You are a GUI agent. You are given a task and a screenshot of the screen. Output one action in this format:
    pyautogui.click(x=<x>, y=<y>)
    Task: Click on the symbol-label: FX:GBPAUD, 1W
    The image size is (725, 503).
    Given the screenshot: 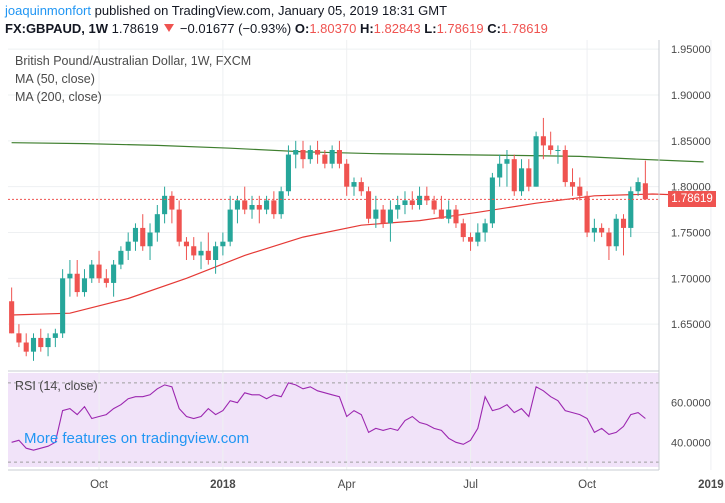 What is the action you would take?
    pyautogui.click(x=57, y=28)
    